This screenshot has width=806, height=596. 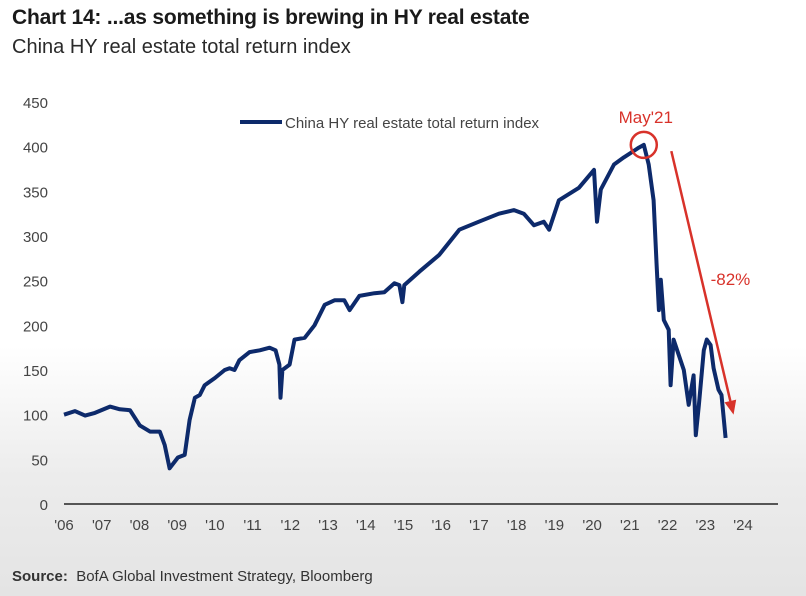 I want to click on y-tick-label: 300, so click(x=35, y=237).